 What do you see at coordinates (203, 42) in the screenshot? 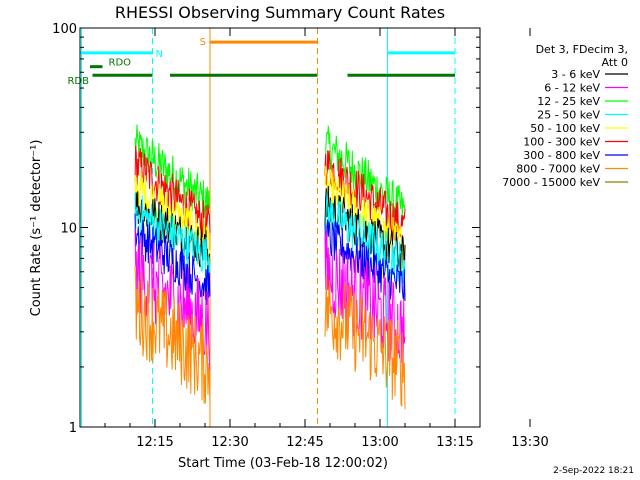
I see `flag-s-label: S` at bounding box center [203, 42].